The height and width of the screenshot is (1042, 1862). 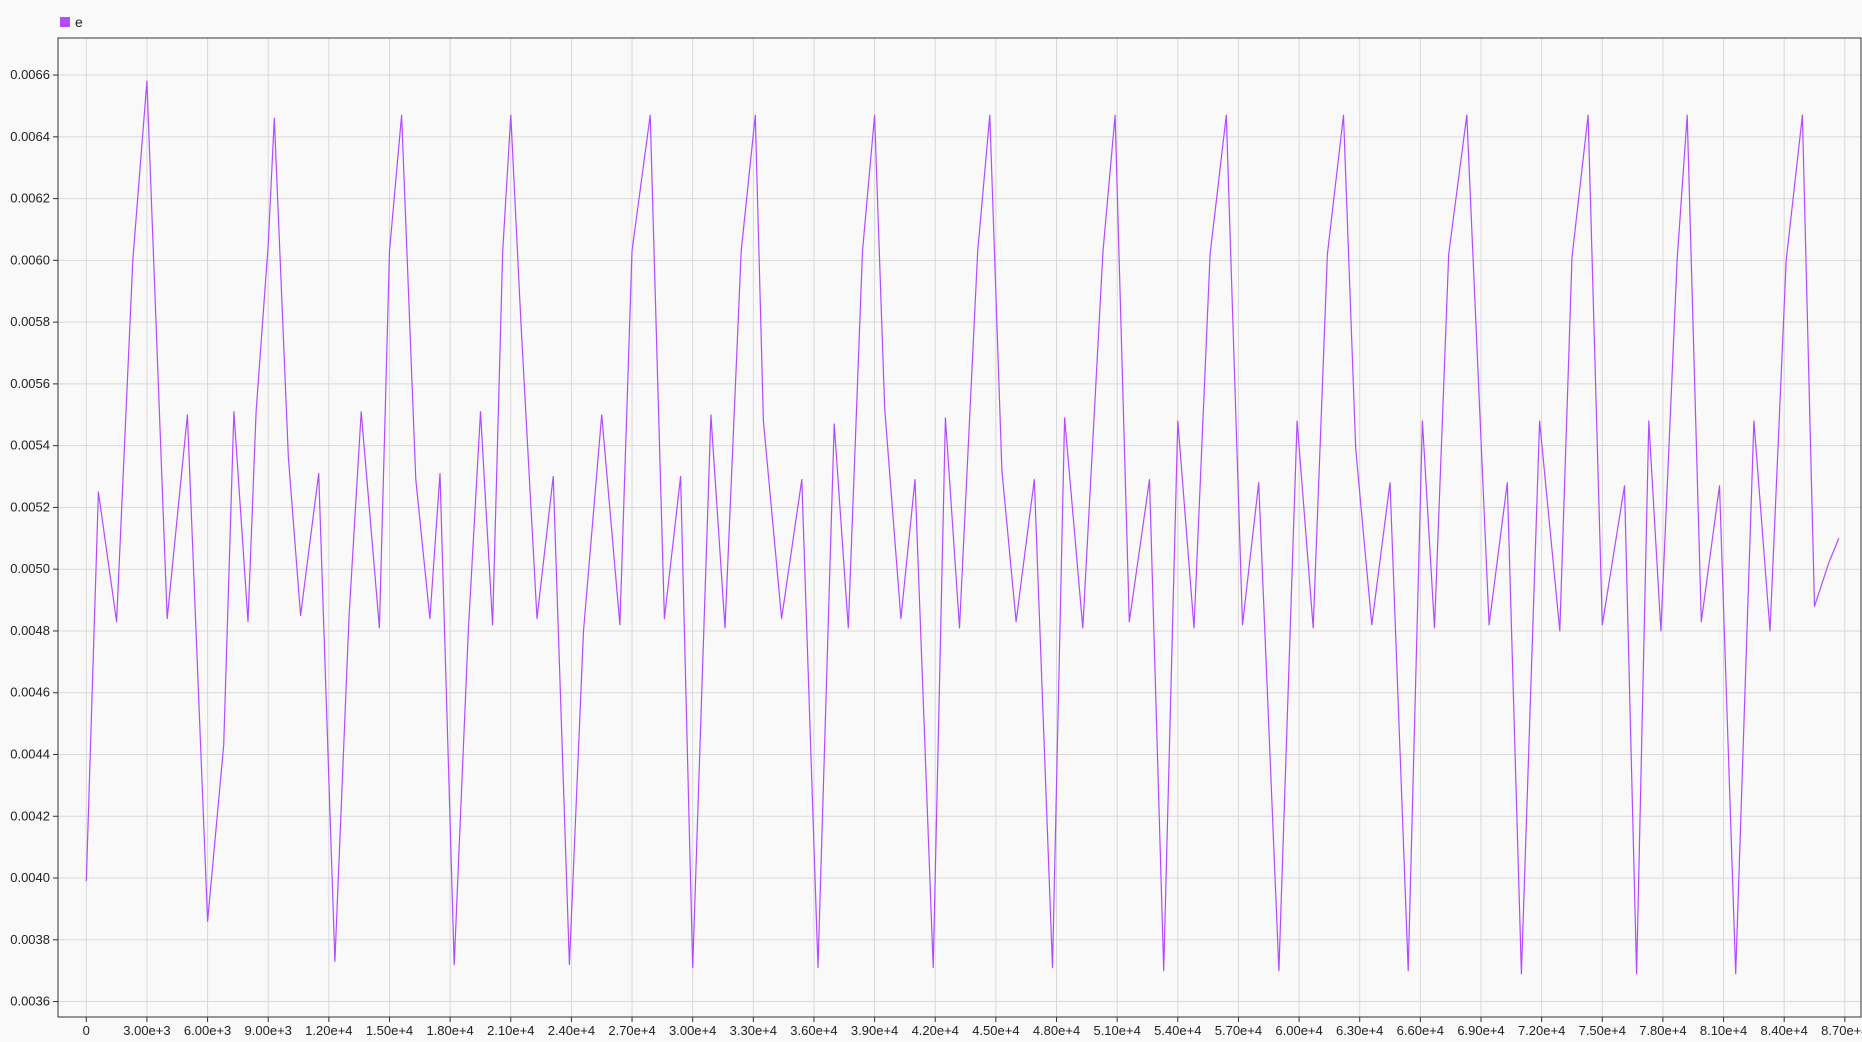 I want to click on legend-label: e, so click(x=79, y=22).